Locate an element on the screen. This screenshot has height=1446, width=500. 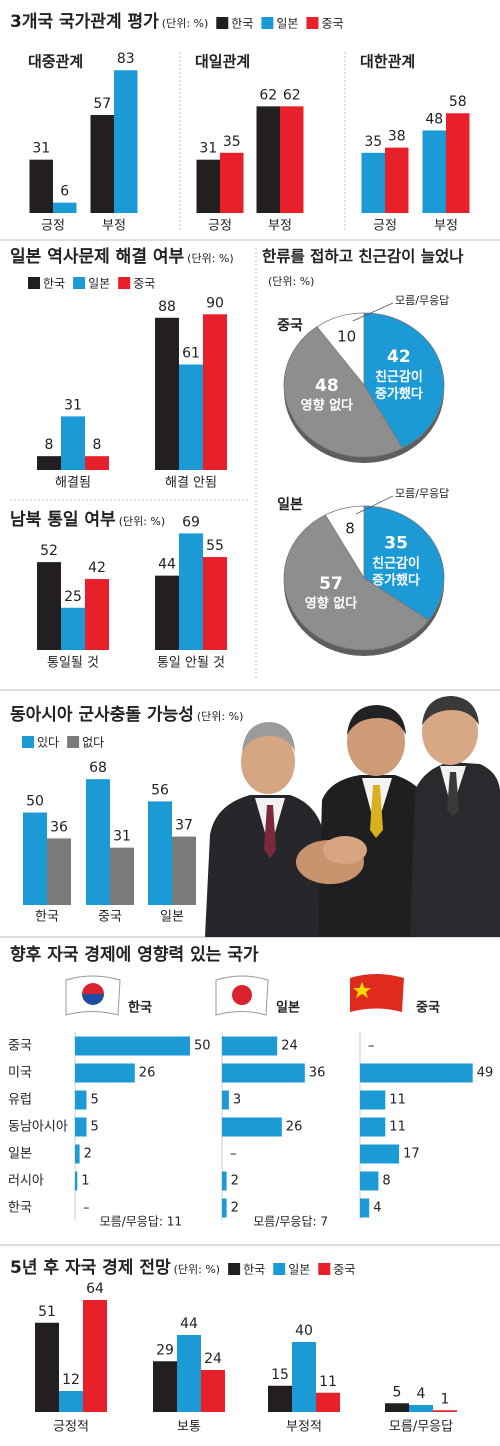
value-label: 37 is located at coordinates (184, 826).